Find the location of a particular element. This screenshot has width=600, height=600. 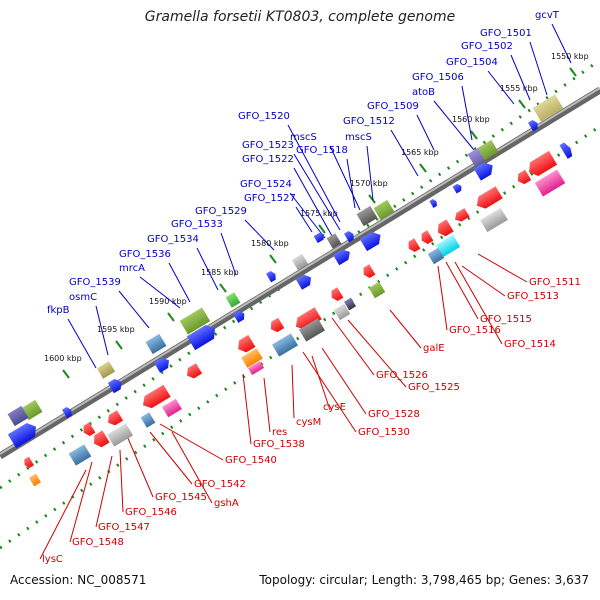

reverse-gene-label: cysE is located at coordinates (334, 407).